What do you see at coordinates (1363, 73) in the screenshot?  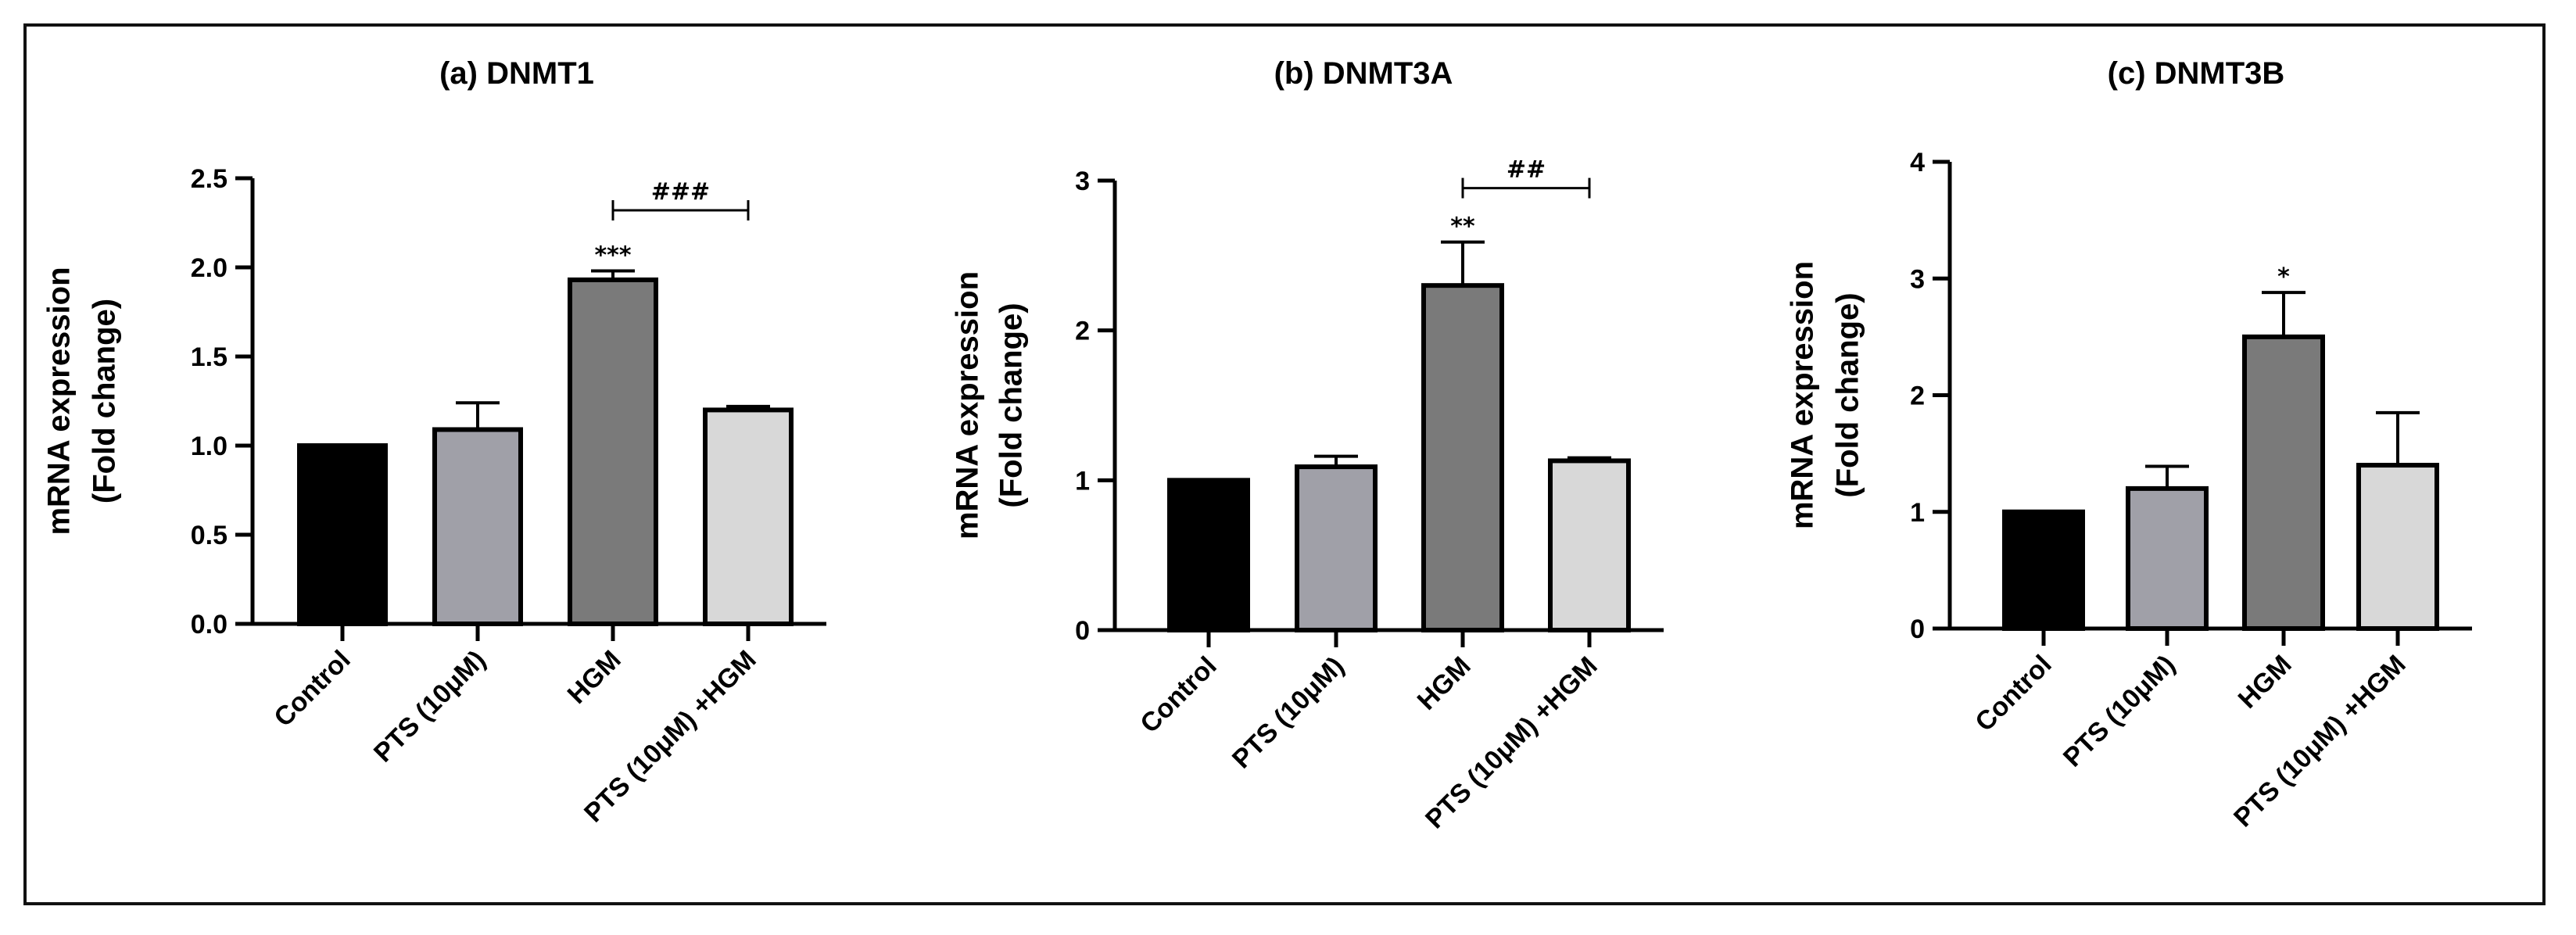 I see `chart-title: (b) DNMT3A` at bounding box center [1363, 73].